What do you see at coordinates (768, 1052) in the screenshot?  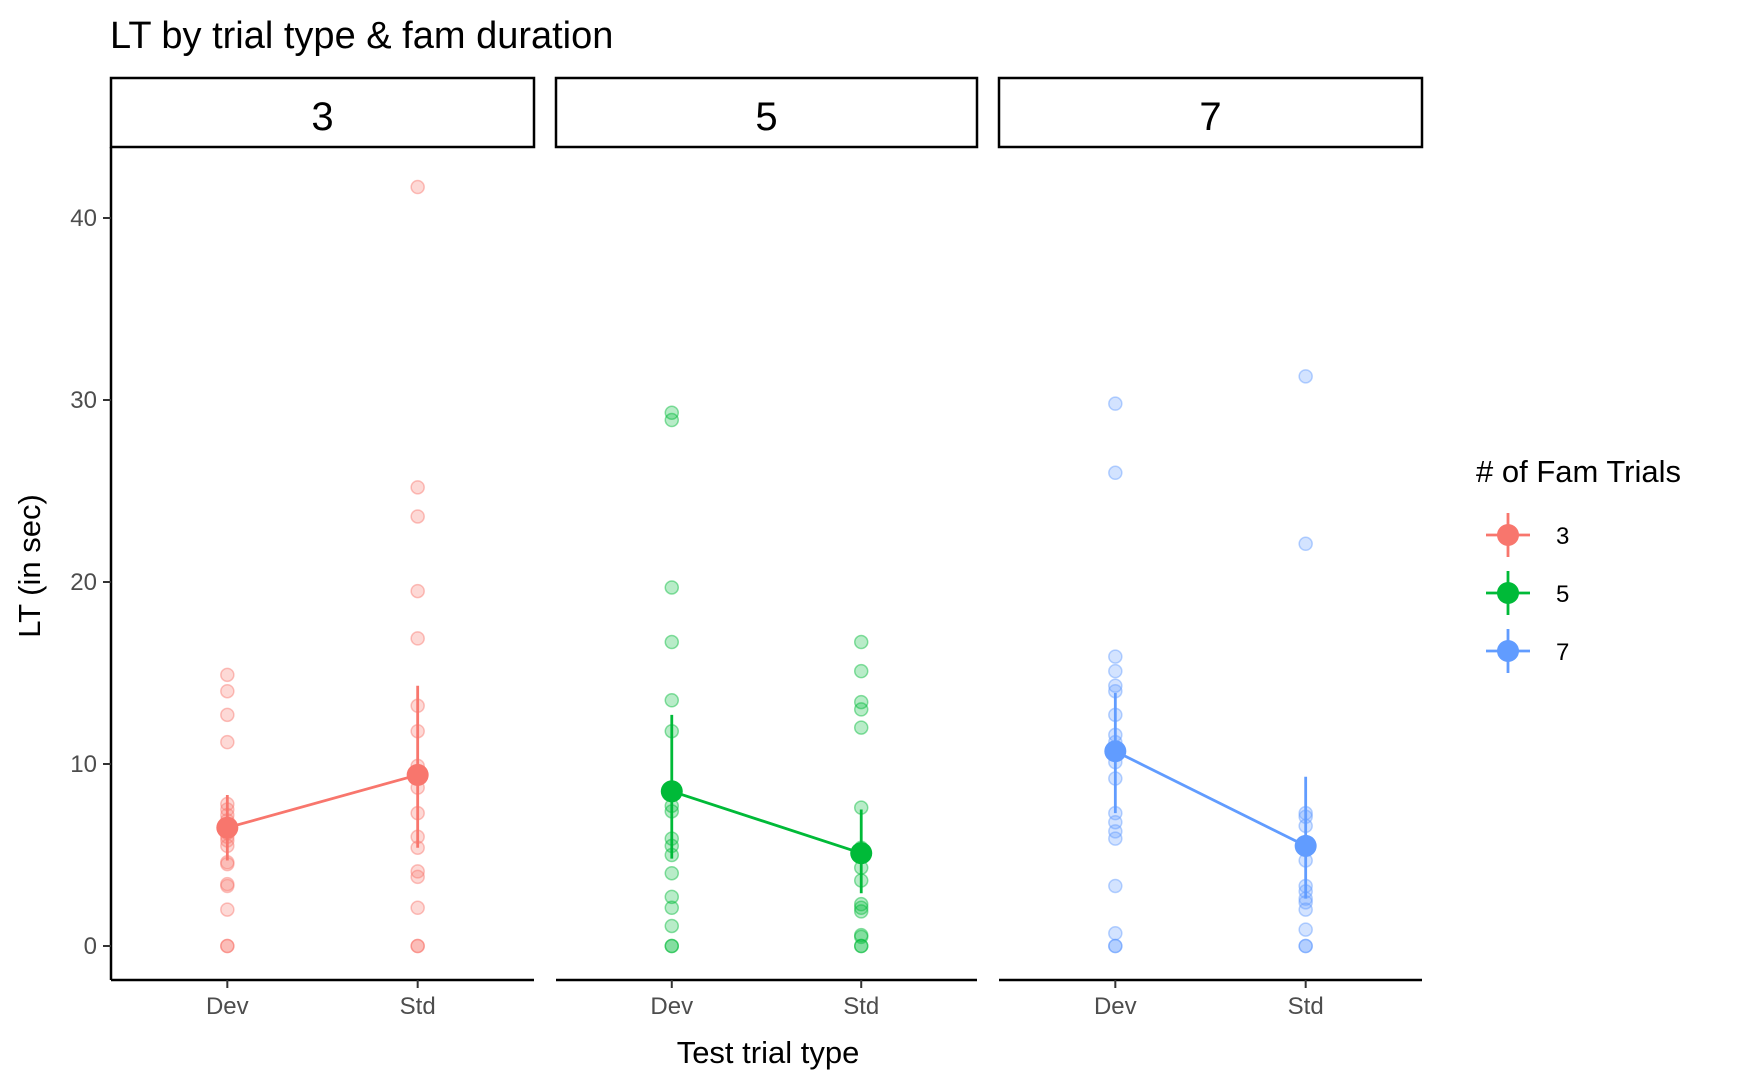 I see `x-axis-title: Test trial type` at bounding box center [768, 1052].